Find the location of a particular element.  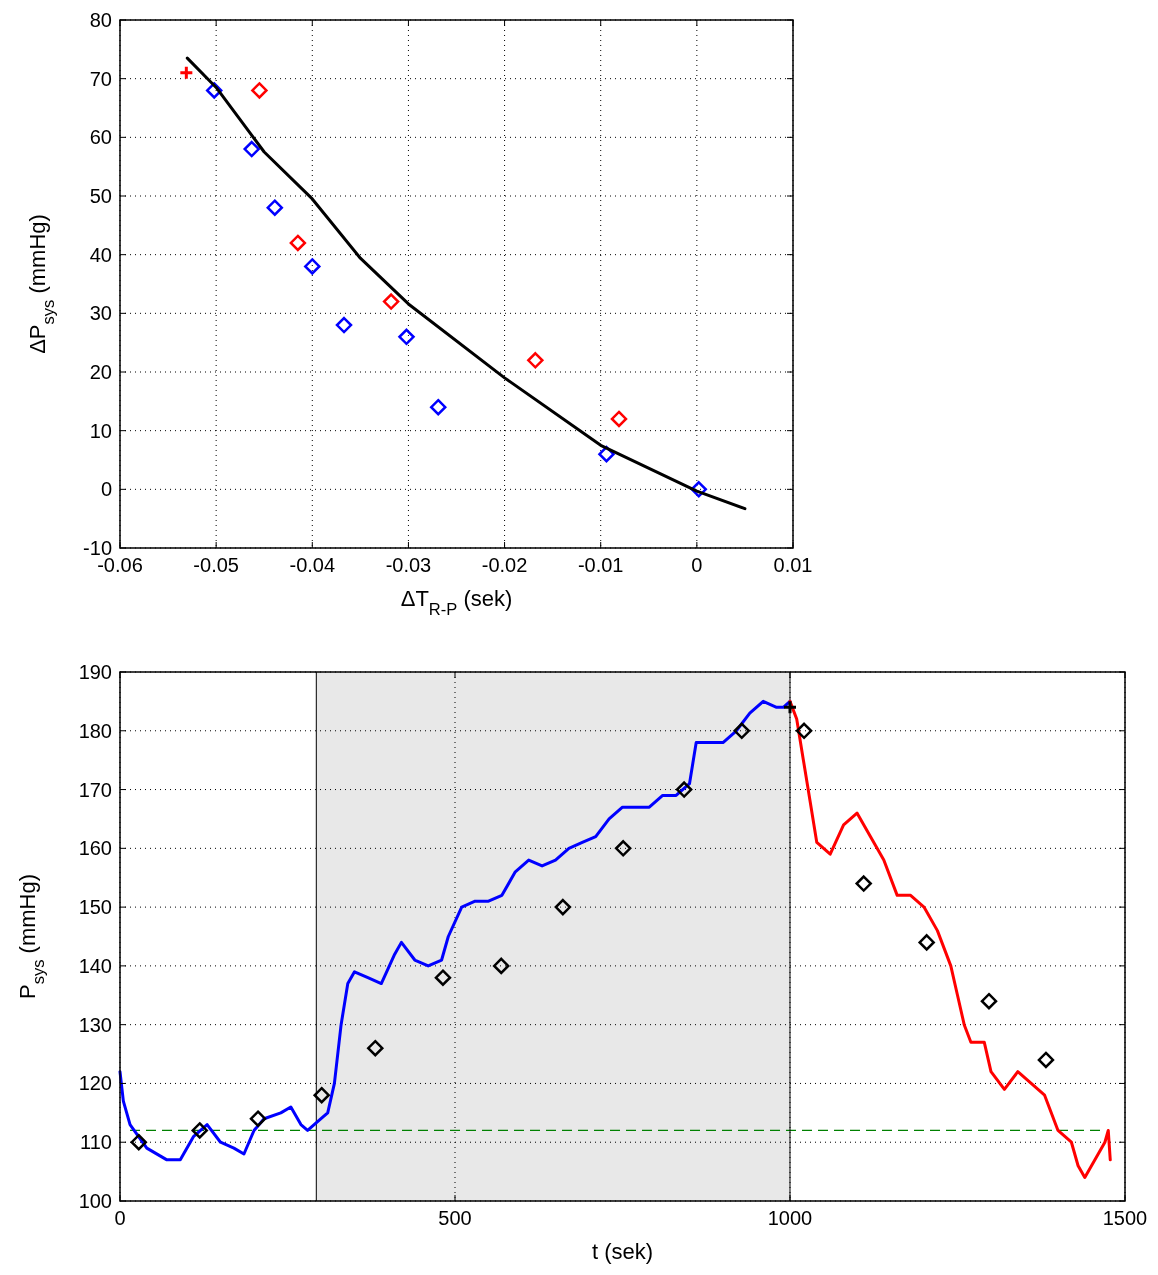

x-tick-label: 0.01 is located at coordinates (793, 565).